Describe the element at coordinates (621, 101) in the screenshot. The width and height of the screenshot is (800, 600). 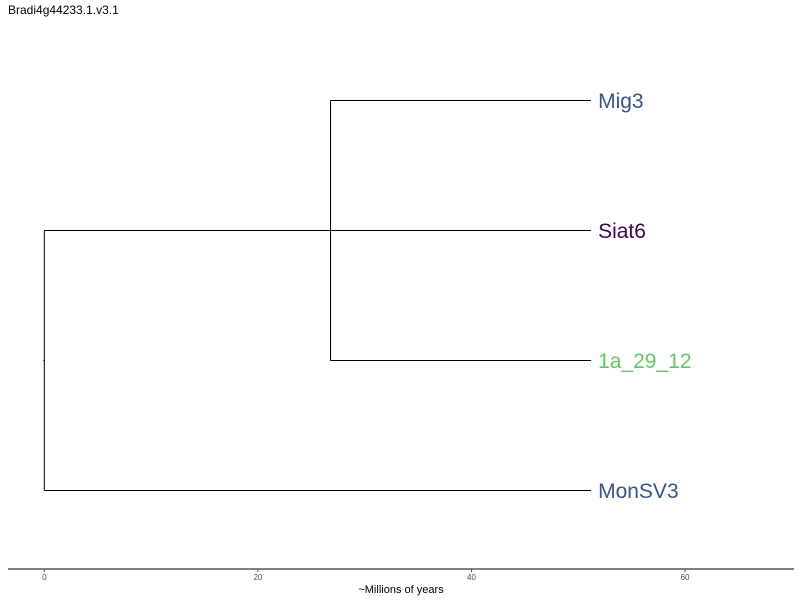
I see `leaf-label: Mig3` at that location.